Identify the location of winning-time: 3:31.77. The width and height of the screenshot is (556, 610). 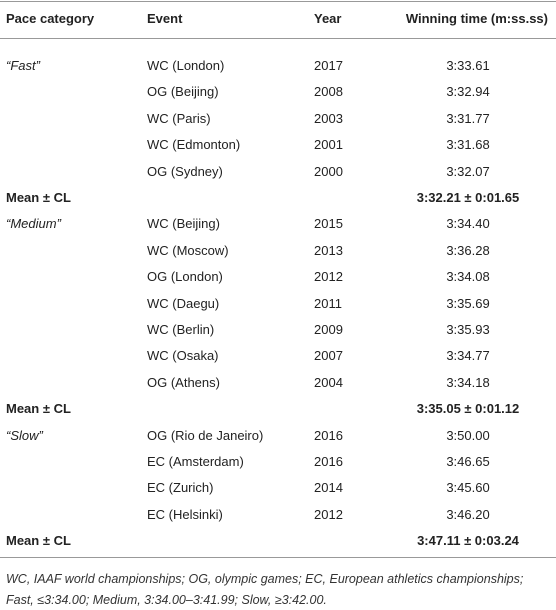
(468, 118).